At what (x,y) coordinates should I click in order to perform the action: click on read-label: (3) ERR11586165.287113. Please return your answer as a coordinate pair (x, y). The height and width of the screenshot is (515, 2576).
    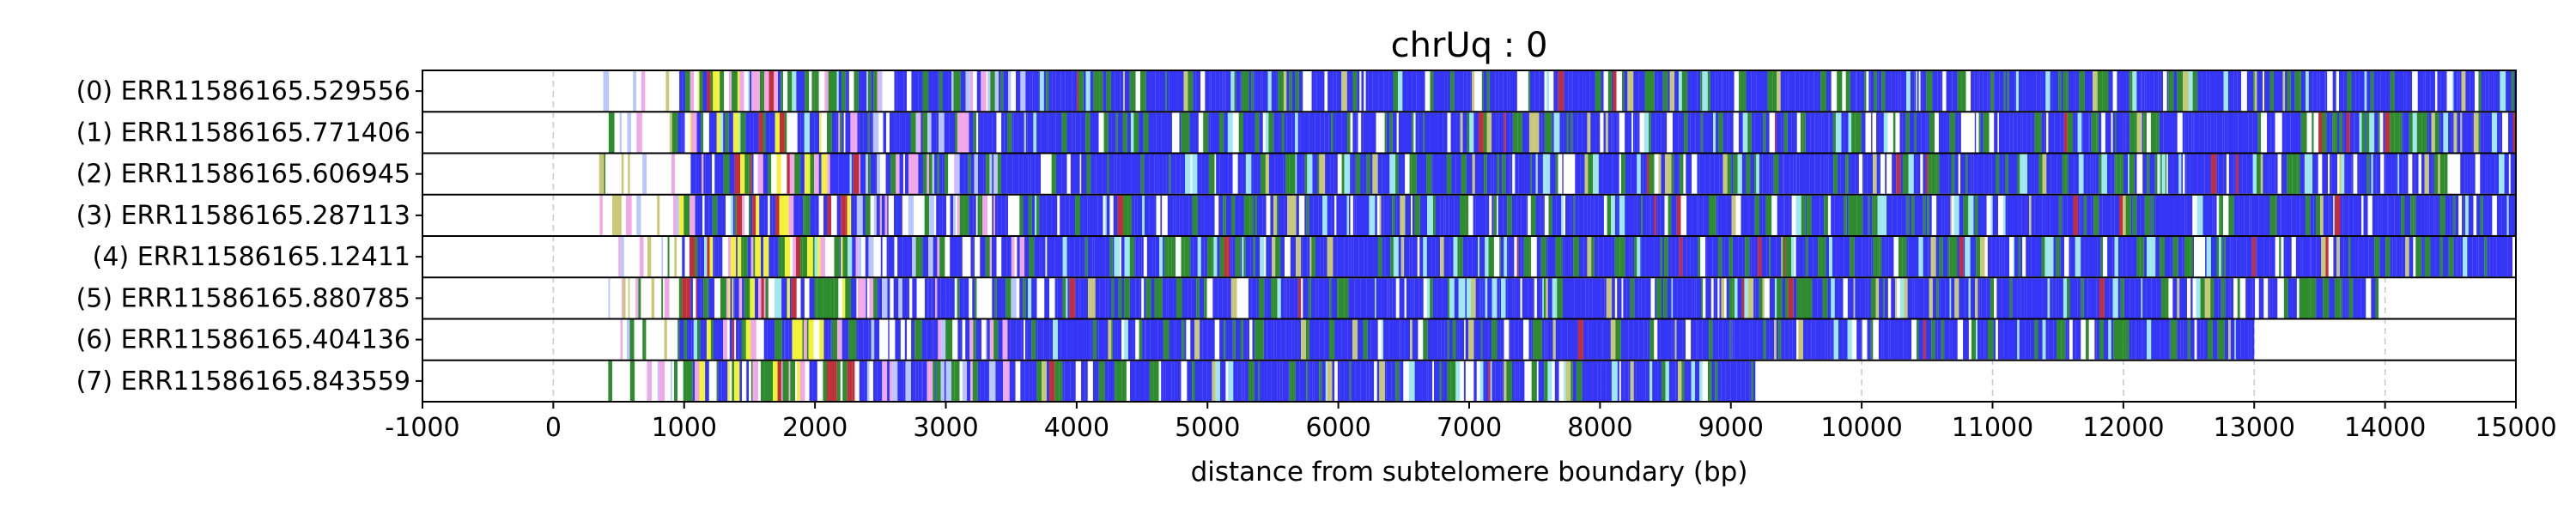
    Looking at the image, I should click on (243, 216).